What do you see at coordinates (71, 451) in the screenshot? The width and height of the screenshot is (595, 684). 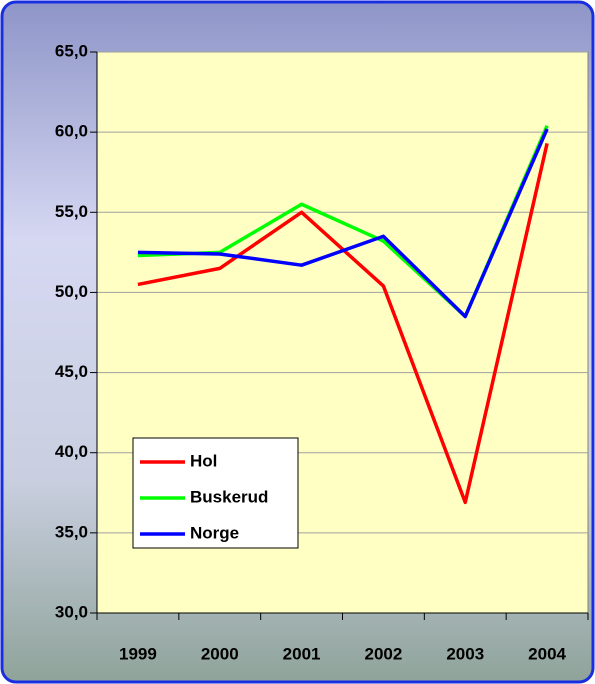 I see `y-tick-label: 40,0` at bounding box center [71, 451].